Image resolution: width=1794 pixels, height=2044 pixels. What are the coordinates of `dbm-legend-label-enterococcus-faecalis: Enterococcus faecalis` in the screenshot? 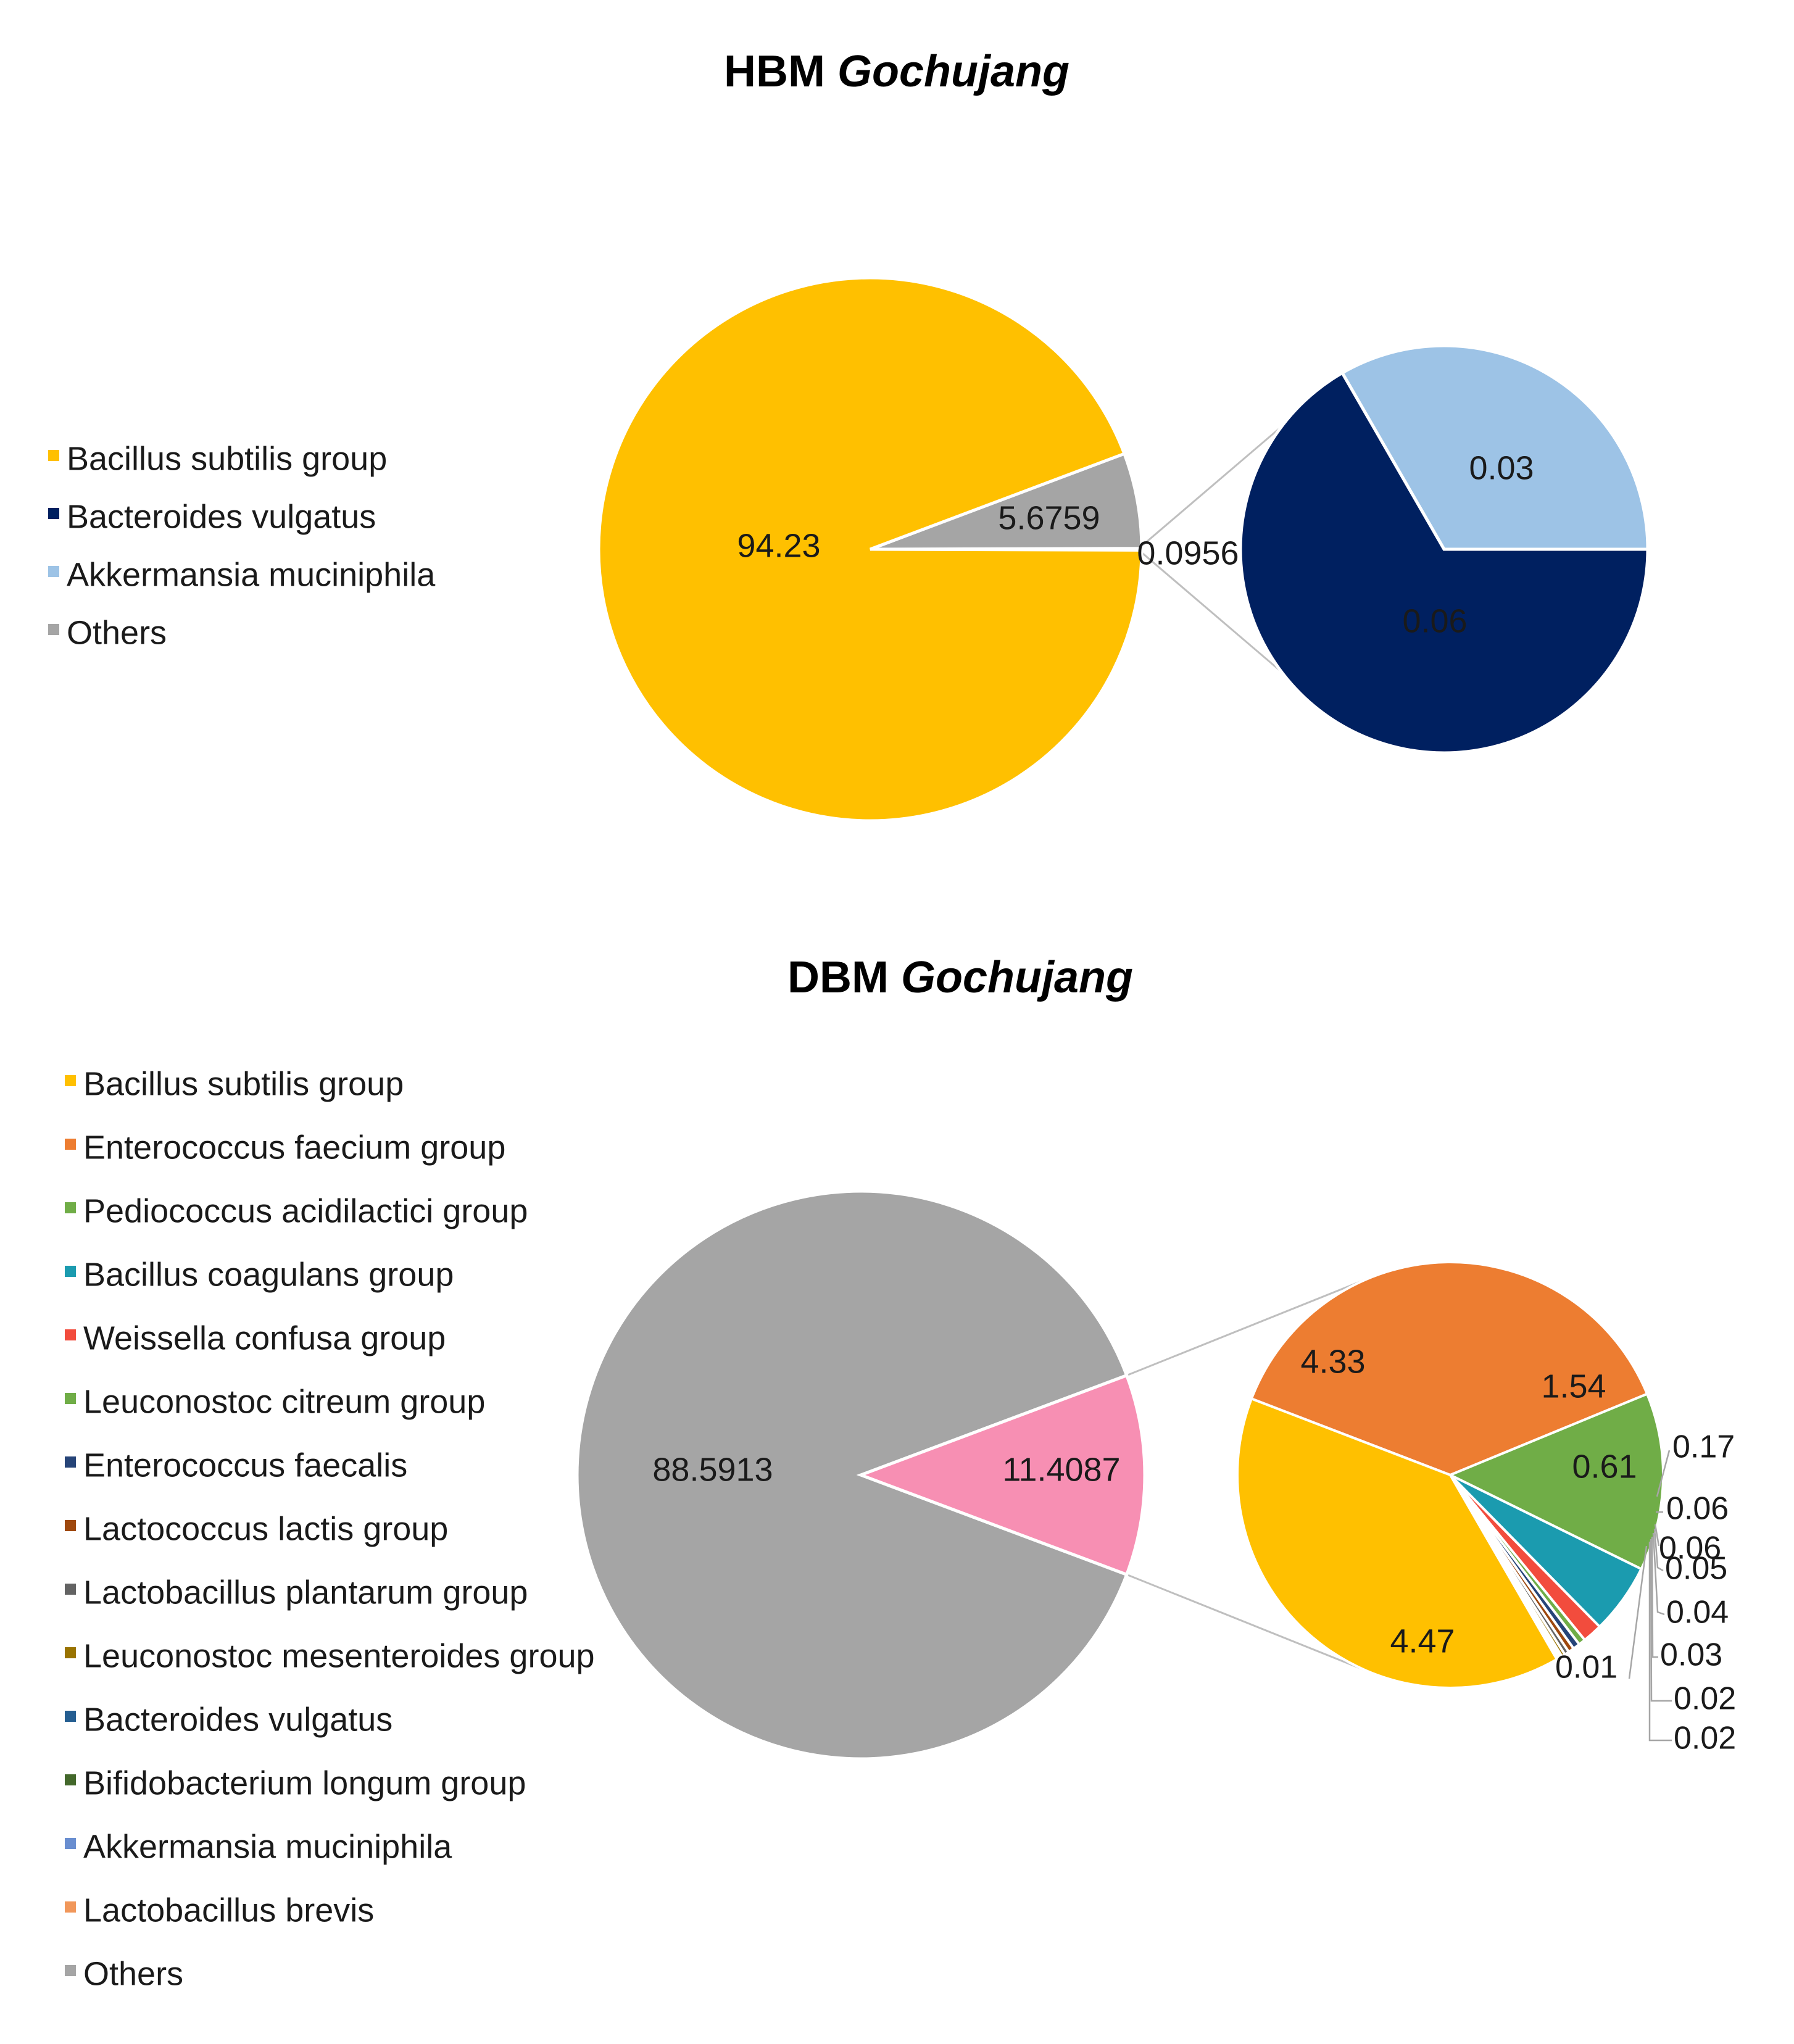 It's located at (245, 1465).